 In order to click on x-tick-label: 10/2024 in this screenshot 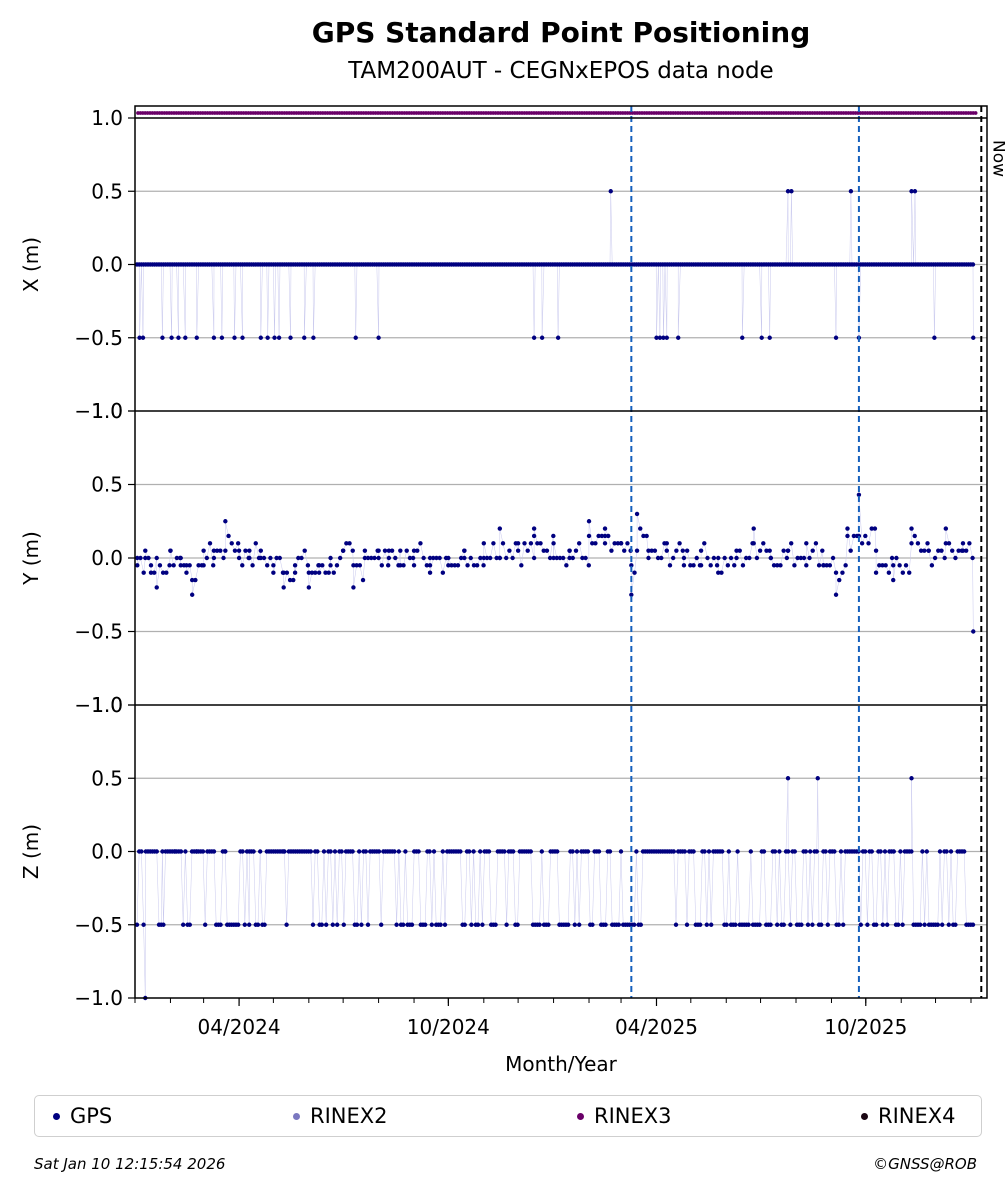, I will do `click(448, 1027)`.